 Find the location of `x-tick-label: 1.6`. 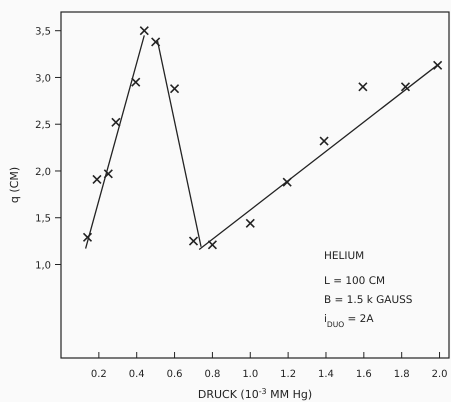

x-tick-label: 1.6 is located at coordinates (364, 374).